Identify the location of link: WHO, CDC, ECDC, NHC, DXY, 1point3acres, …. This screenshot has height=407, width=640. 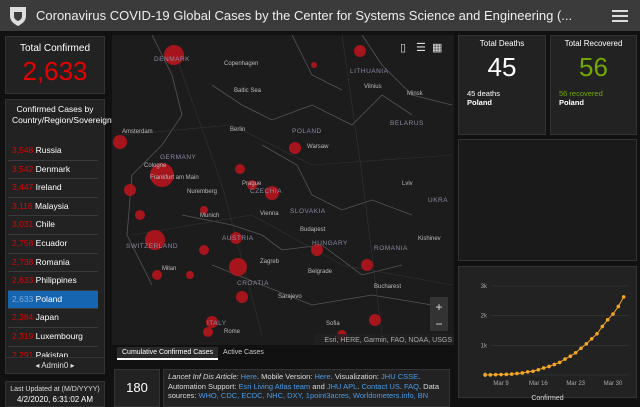
(313, 395).